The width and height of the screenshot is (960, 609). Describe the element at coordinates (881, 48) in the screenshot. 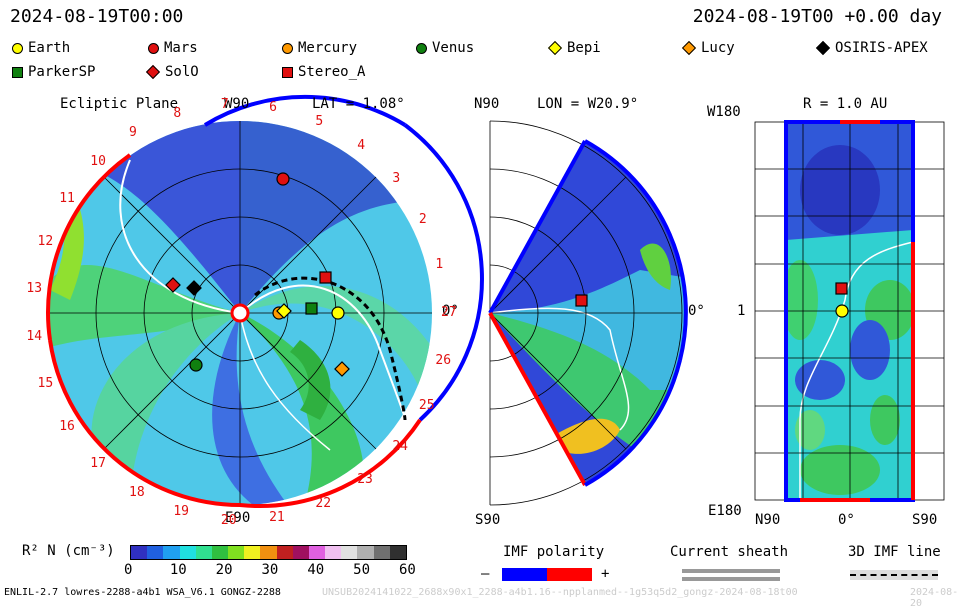

I see `legend-label: OSIRIS-APEX` at that location.